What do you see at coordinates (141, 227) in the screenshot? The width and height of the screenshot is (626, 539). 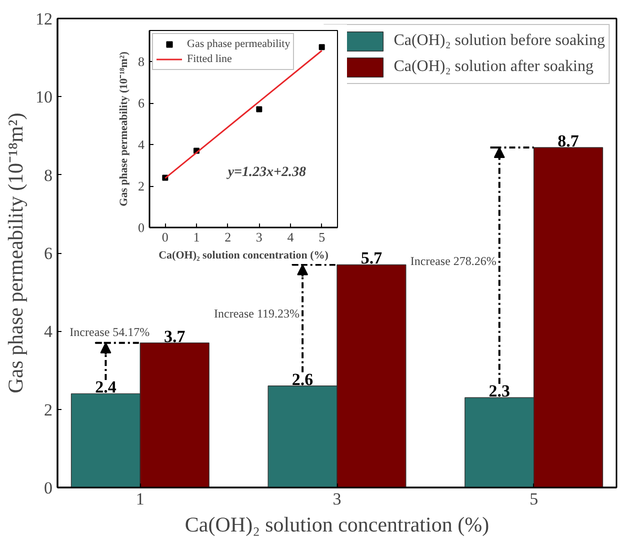 I see `y-tick-label: 0` at bounding box center [141, 227].